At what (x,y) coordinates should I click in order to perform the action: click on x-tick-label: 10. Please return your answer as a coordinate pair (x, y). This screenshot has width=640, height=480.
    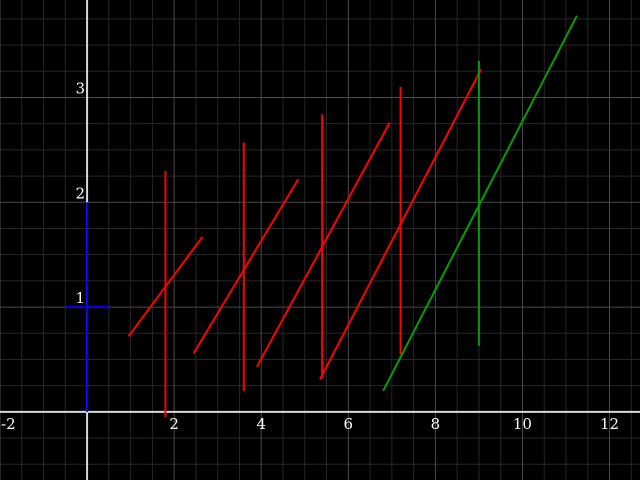
    Looking at the image, I should click on (522, 424).